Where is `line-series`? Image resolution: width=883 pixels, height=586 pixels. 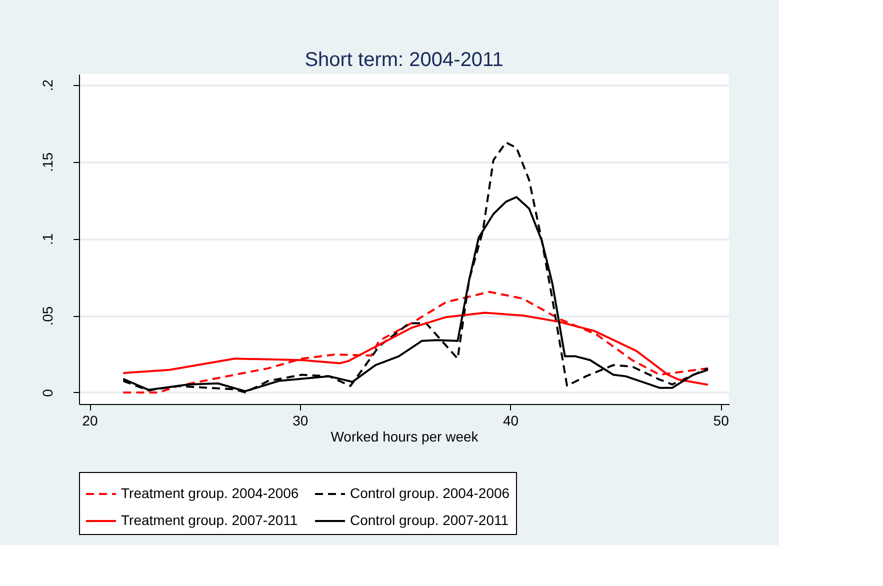 line-series is located at coordinates (415, 342).